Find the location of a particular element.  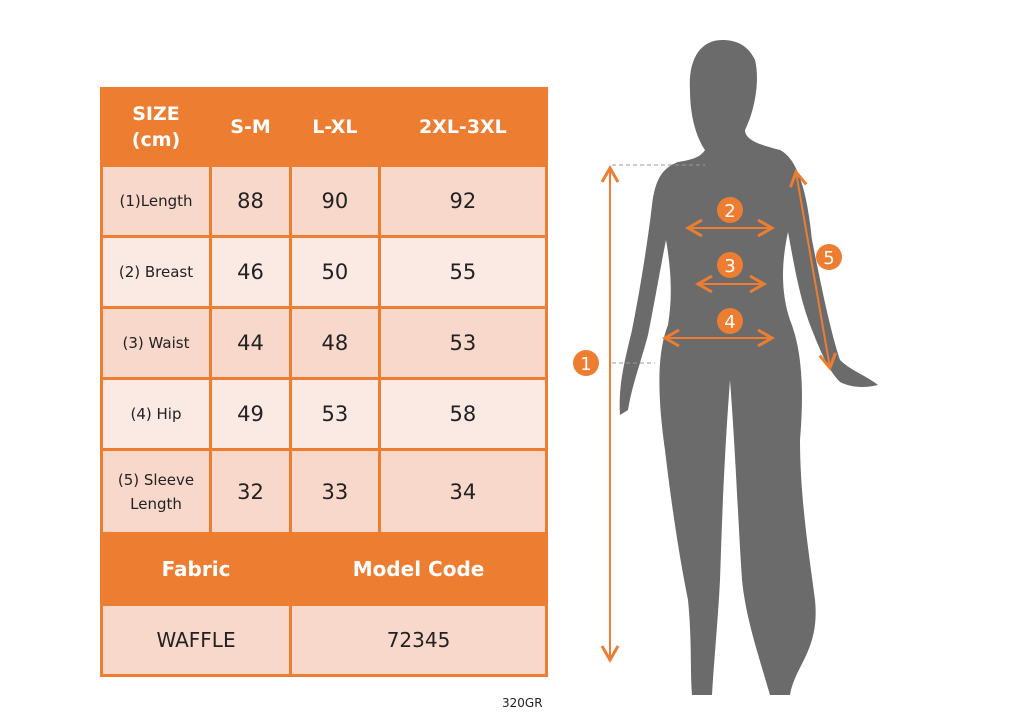

header-size: SIZE (cm) is located at coordinates (156, 127).